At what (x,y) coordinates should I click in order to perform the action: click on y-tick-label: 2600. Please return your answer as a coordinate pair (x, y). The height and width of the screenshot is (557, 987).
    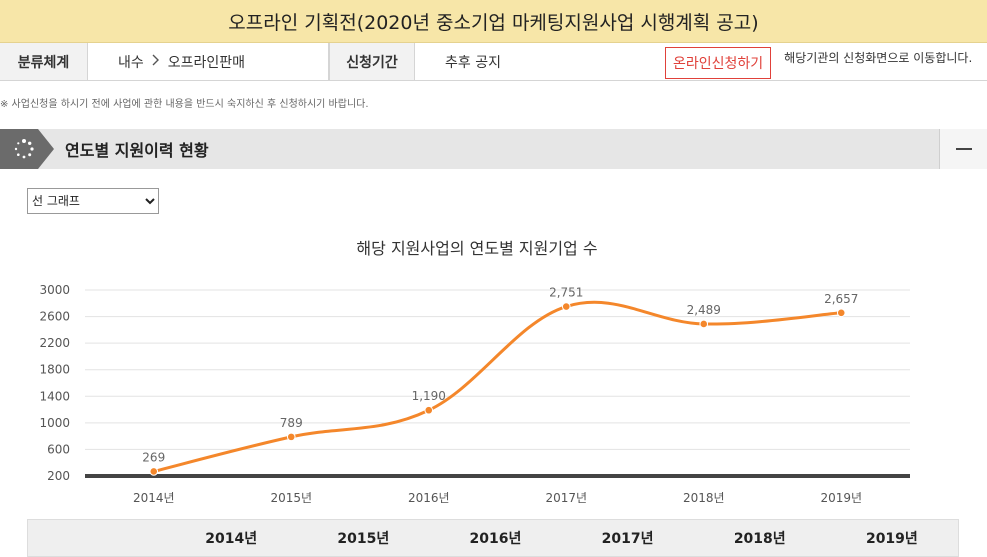
    Looking at the image, I should click on (54, 317).